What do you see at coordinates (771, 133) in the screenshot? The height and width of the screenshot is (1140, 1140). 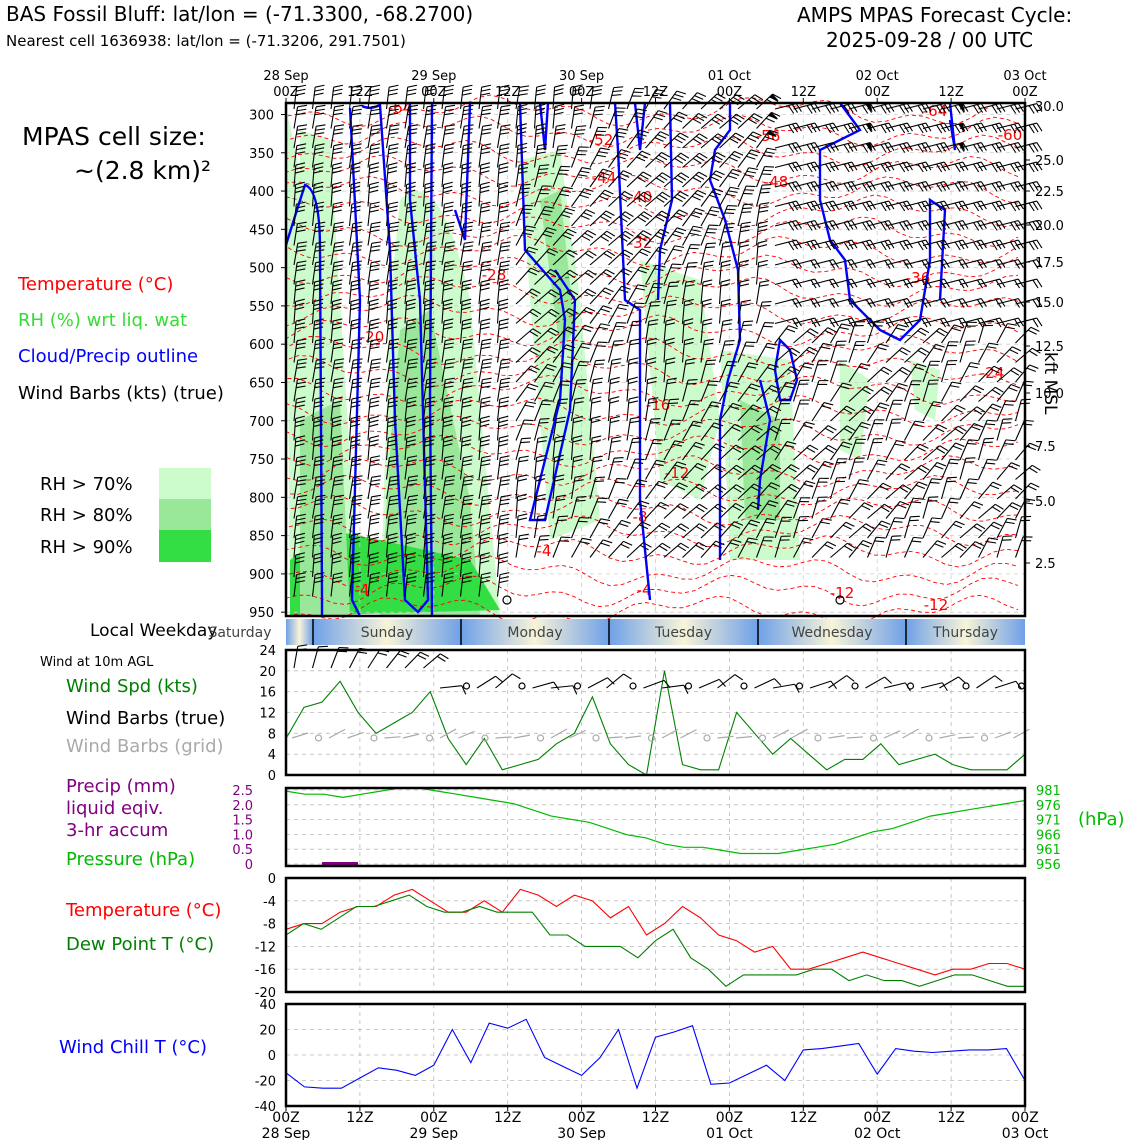 I see `wind-barb-flag` at bounding box center [771, 133].